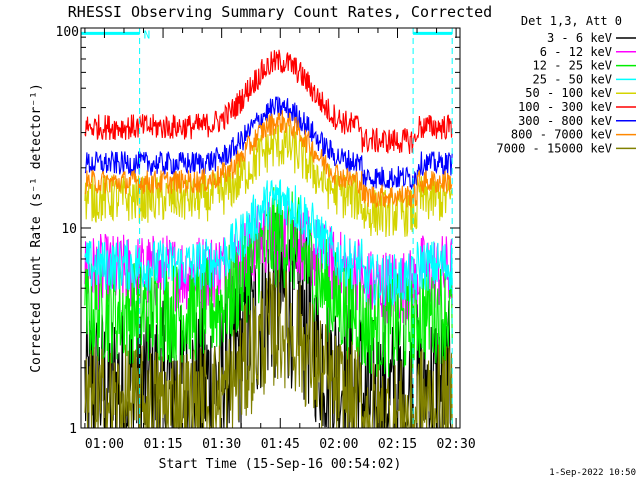 This screenshot has width=640, height=480. Describe the element at coordinates (554, 148) in the screenshot. I see `legend-label-7000-15000-kev: 7000 - 15000 keV` at that location.